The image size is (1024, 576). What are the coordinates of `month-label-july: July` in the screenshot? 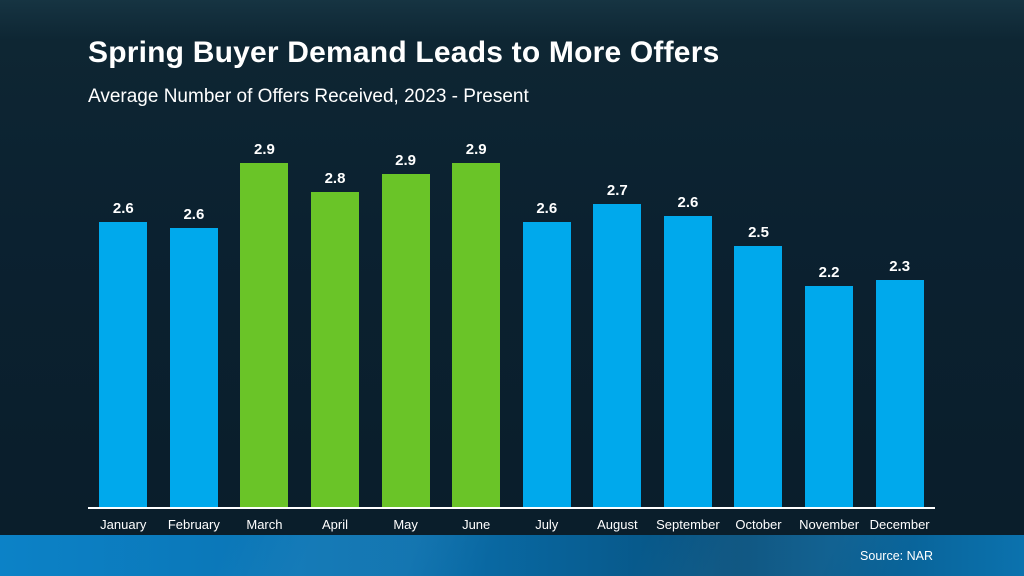 It's located at (547, 524).